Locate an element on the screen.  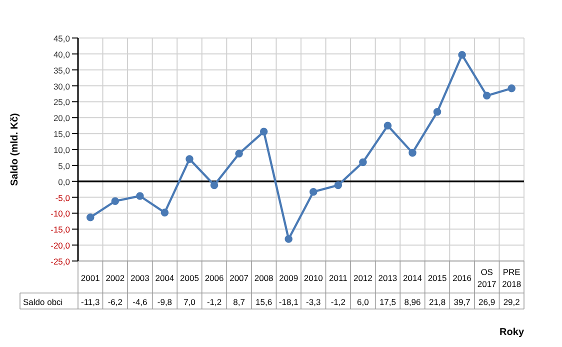
data-label: -9,8 is located at coordinates (164, 302).